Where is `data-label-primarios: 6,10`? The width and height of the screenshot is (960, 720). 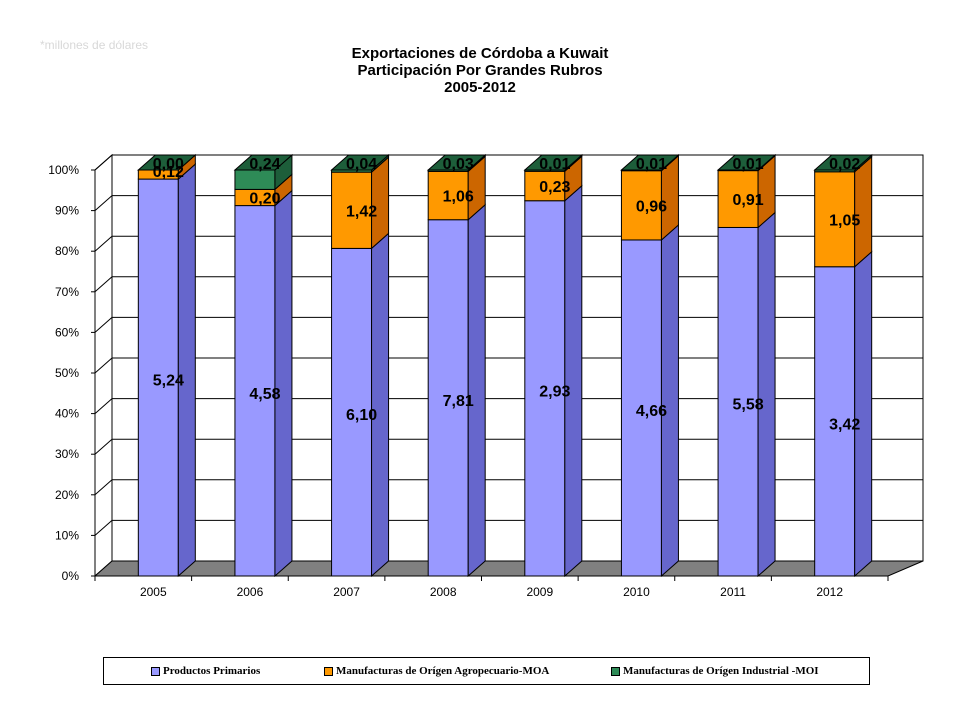 data-label-primarios: 6,10 is located at coordinates (361, 415).